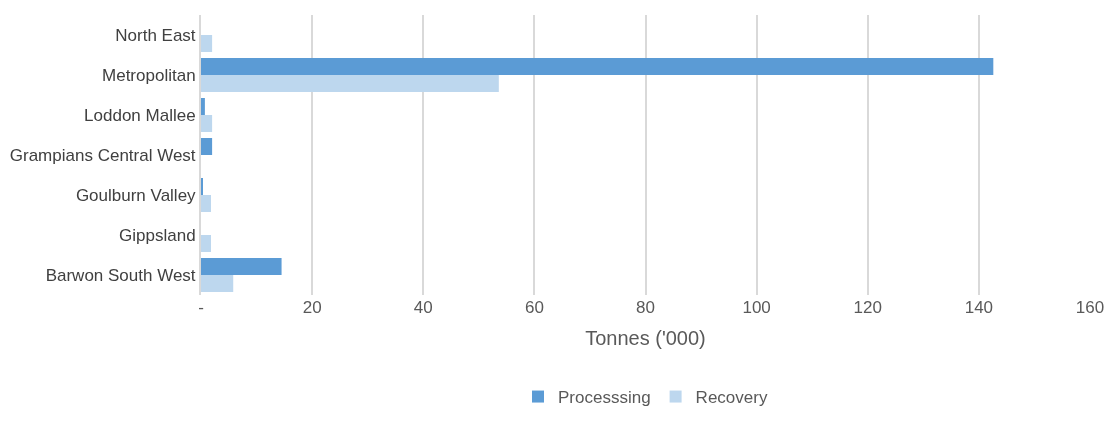 Image resolution: width=1115 pixels, height=425 pixels. I want to click on x-tick-label: 140, so click(979, 307).